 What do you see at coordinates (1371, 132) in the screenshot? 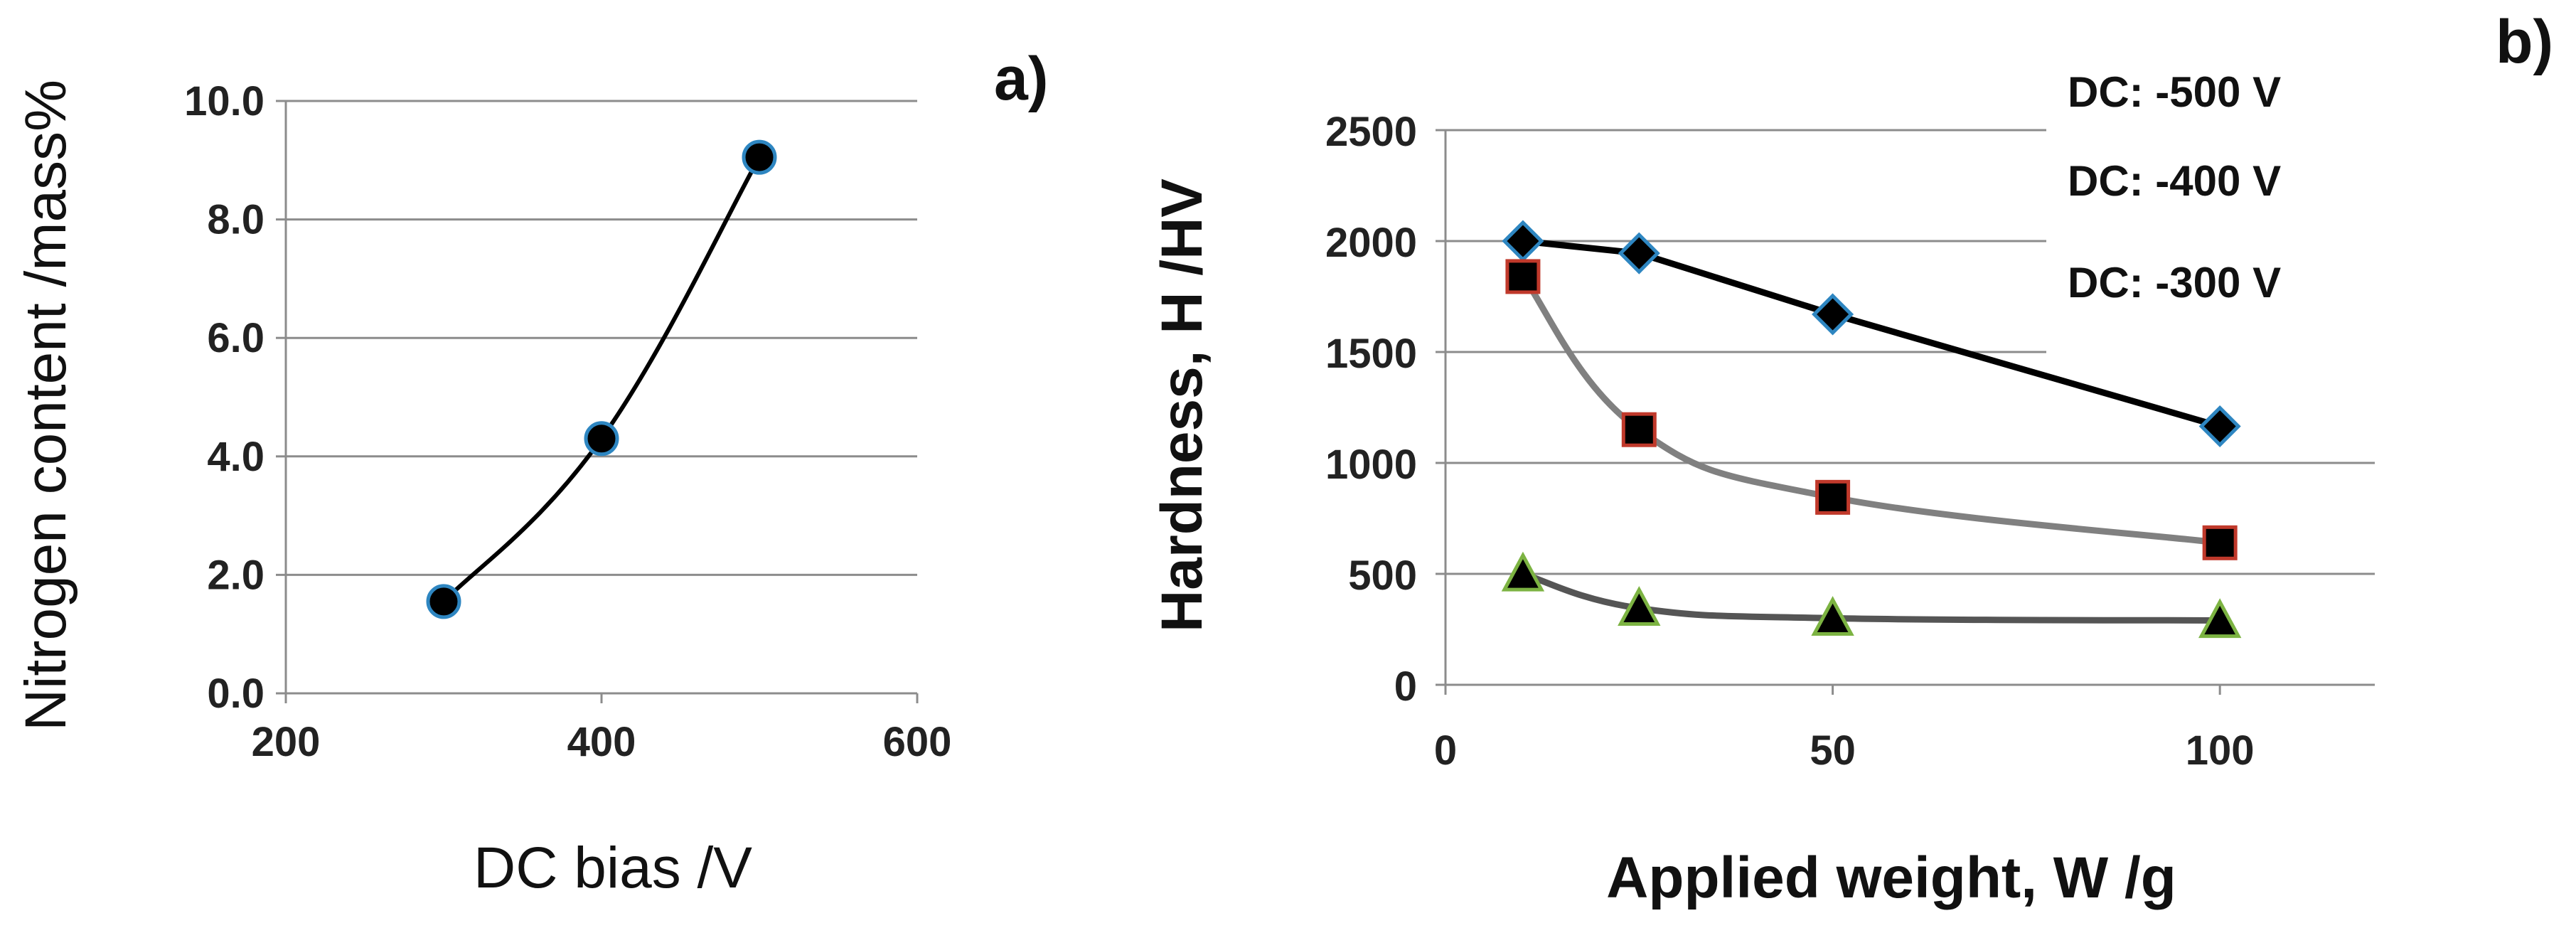
I see `chart-b-y-tick-label: 2500` at bounding box center [1371, 132].